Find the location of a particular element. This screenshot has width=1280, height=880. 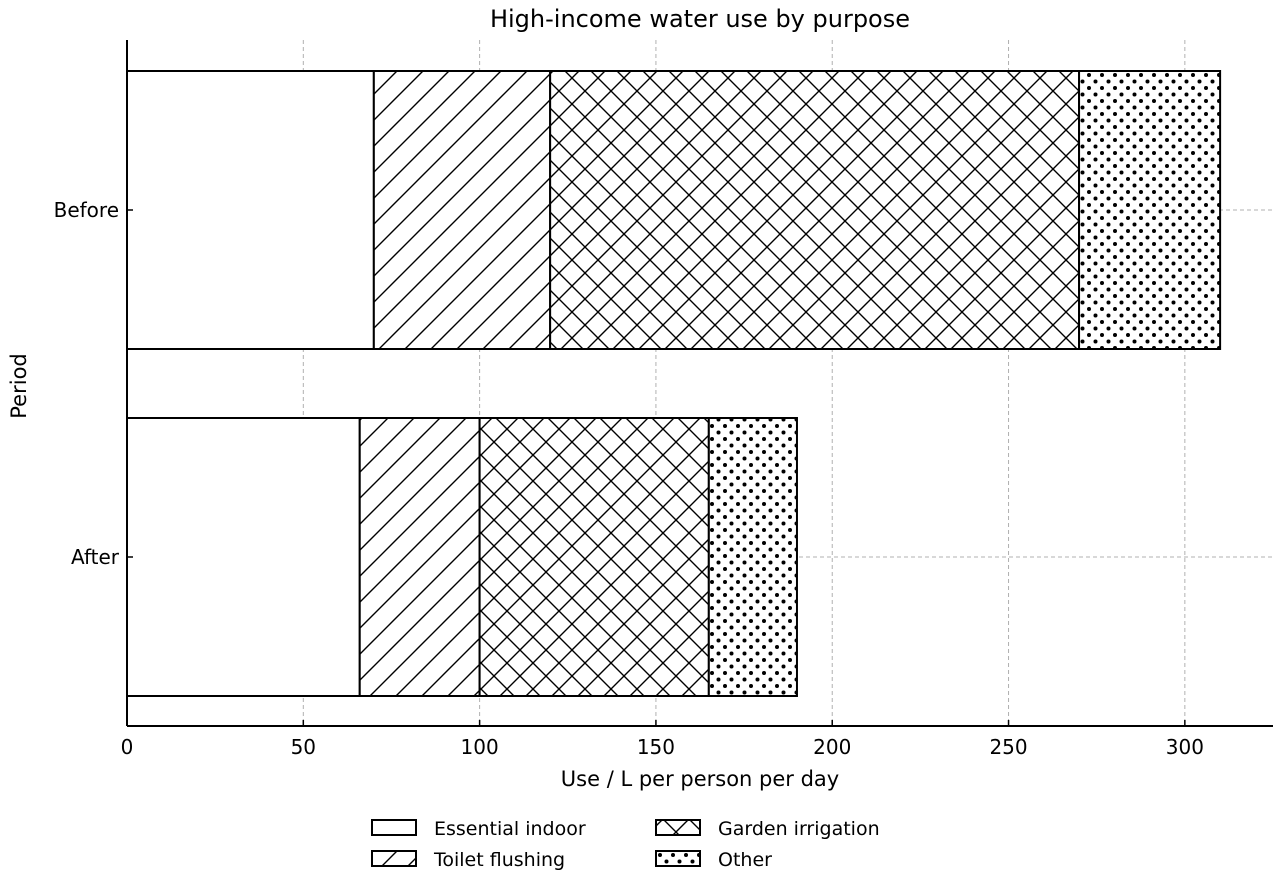

chart-title: High-income water use by purpose is located at coordinates (700, 19).